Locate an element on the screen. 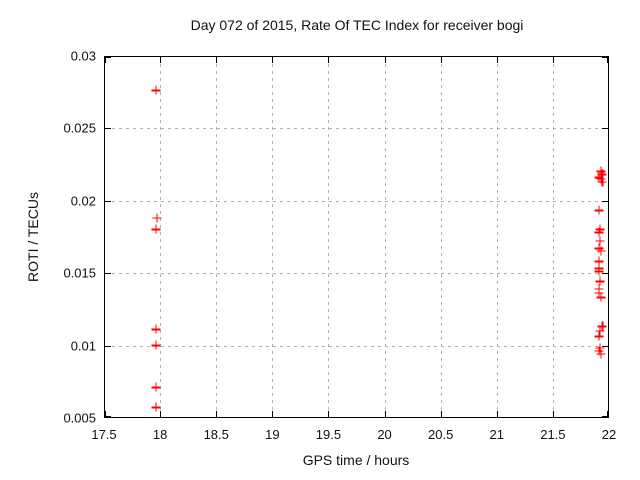  y-tick-label: 0.03 is located at coordinates (83, 56).